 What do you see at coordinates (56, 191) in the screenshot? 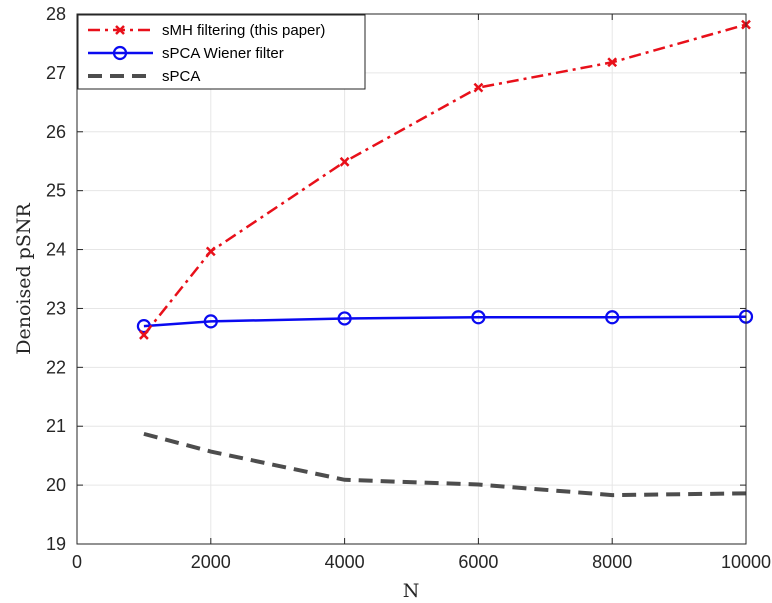
I see `y-tick-label: 25` at bounding box center [56, 191].